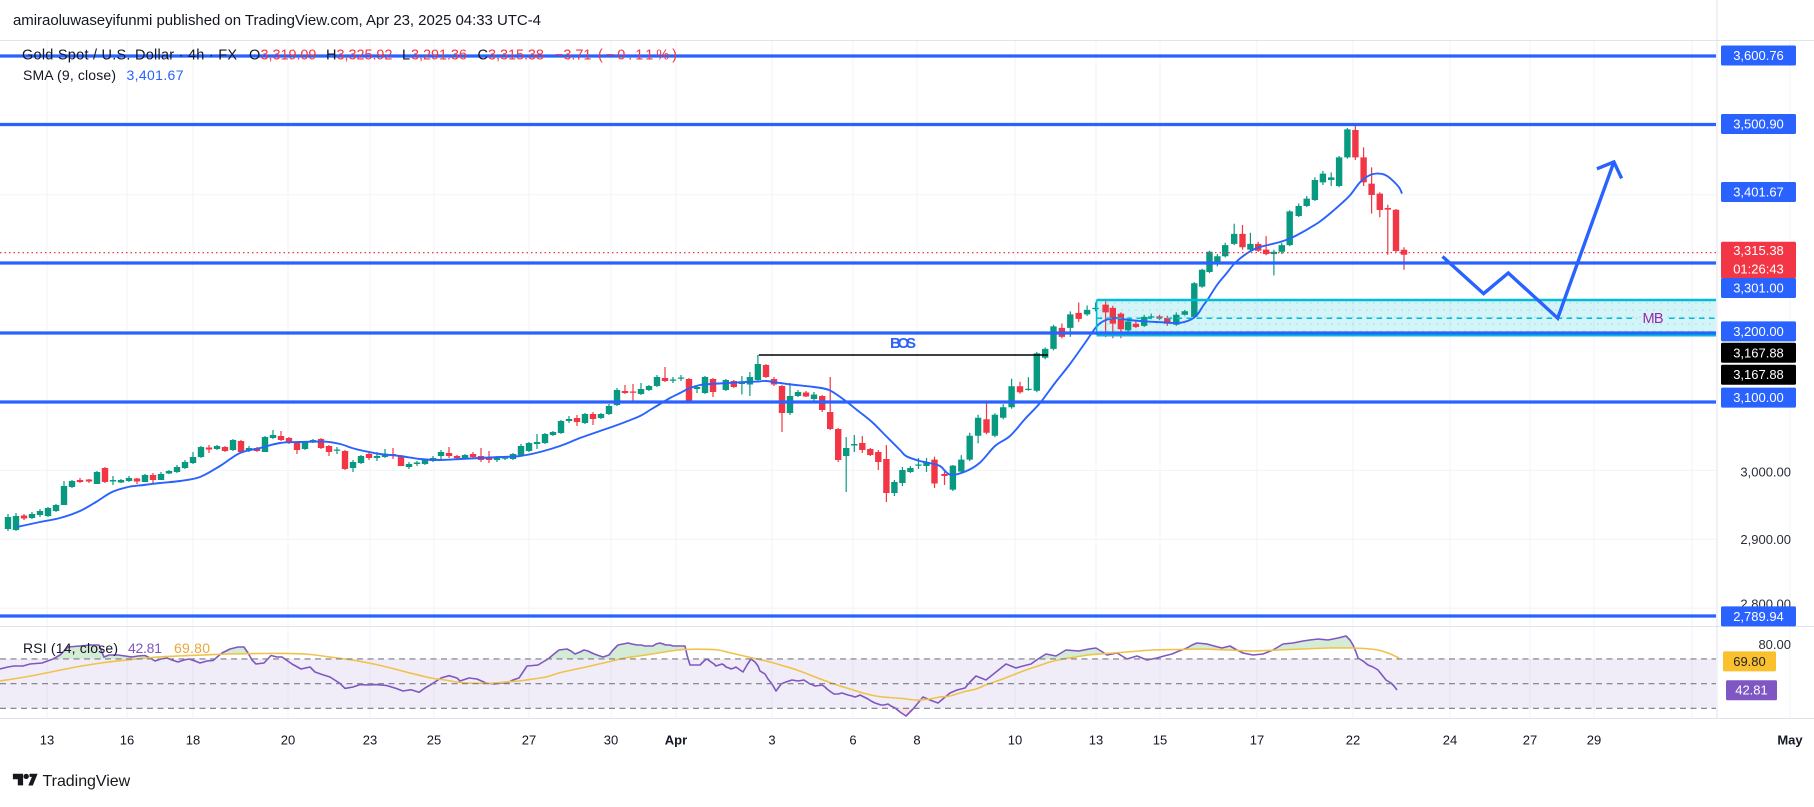 The width and height of the screenshot is (1814, 807). What do you see at coordinates (1758, 124) in the screenshot?
I see `svg-text: 3,500.90` at bounding box center [1758, 124].